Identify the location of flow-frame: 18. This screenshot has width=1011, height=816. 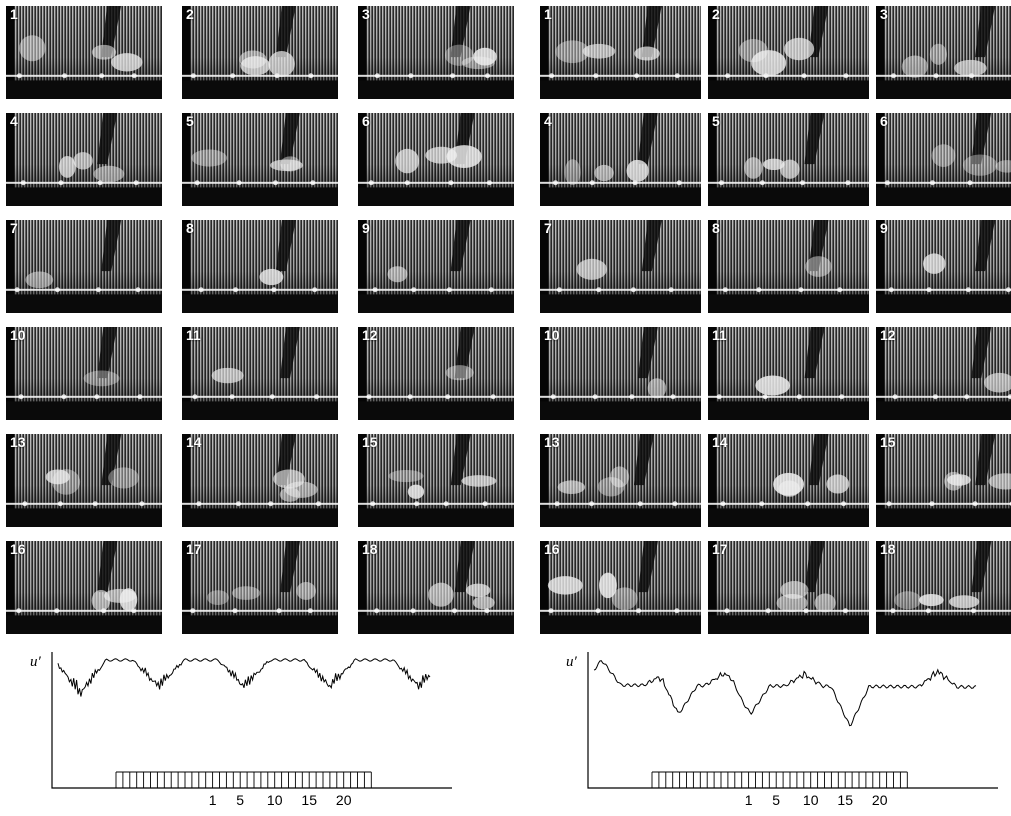
(436, 587).